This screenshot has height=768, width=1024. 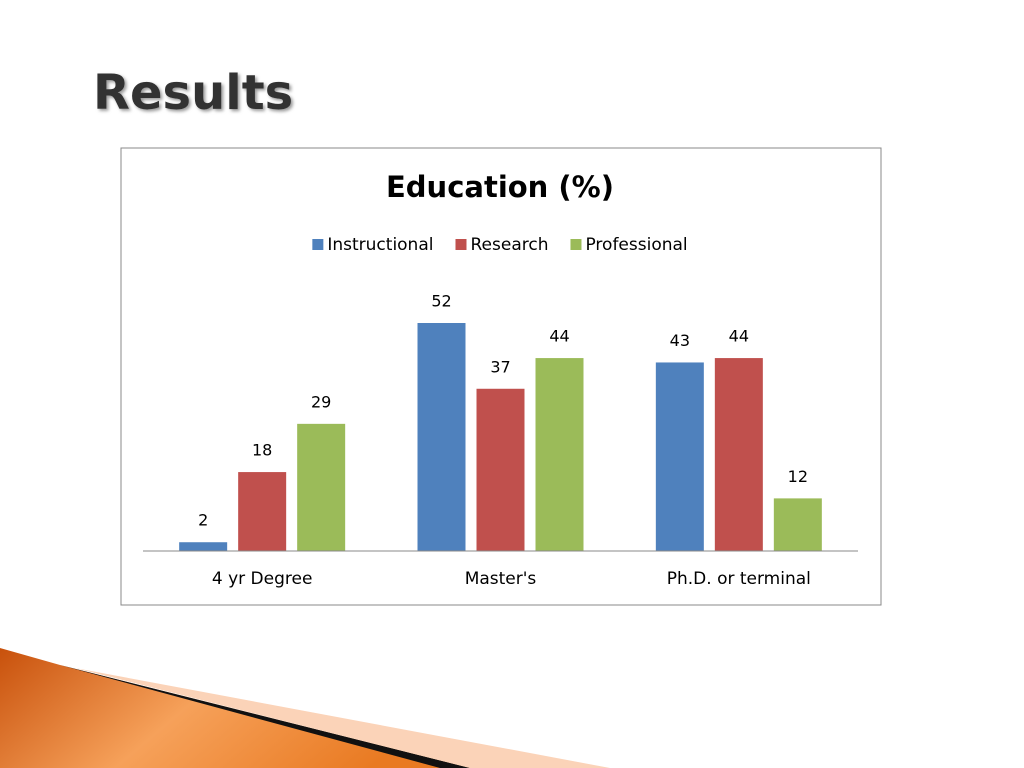 I want to click on decor-black, so click(x=265, y=716).